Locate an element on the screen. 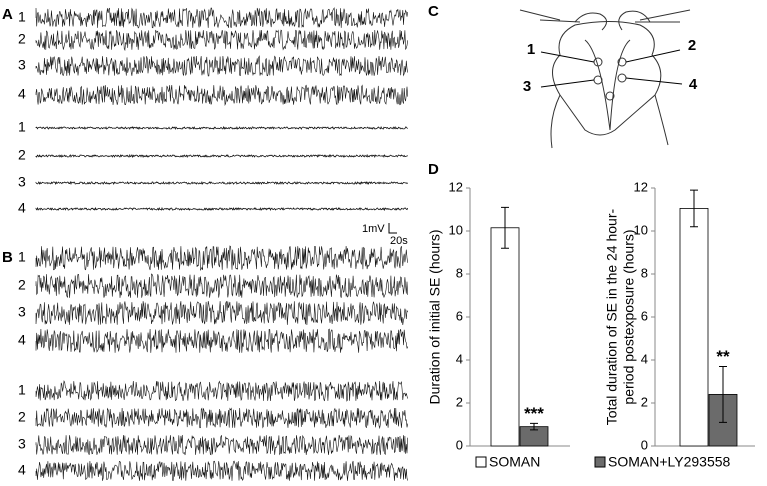 The height and width of the screenshot is (486, 767). electrode-label: 2 is located at coordinates (692, 45).